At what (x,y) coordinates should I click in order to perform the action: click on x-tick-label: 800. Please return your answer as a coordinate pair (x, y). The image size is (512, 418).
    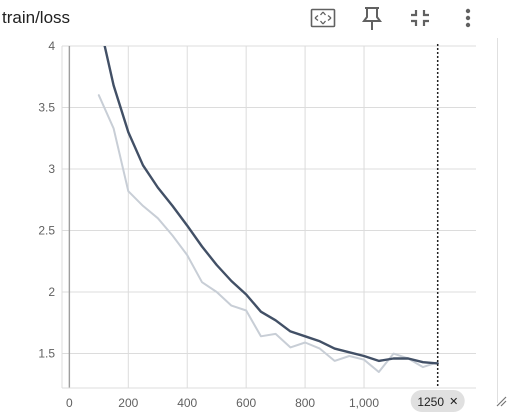
    Looking at the image, I should click on (305, 403).